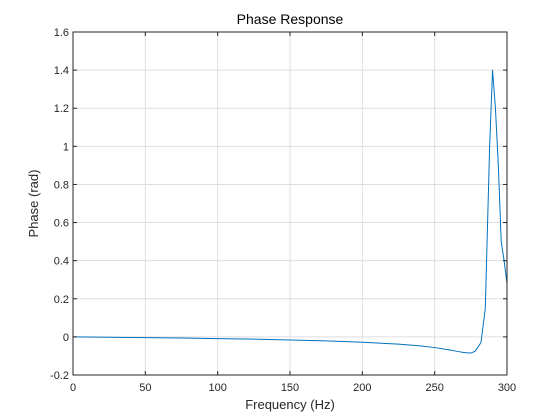  Describe the element at coordinates (362, 388) in the screenshot. I see `x-tick-label: 200` at that location.